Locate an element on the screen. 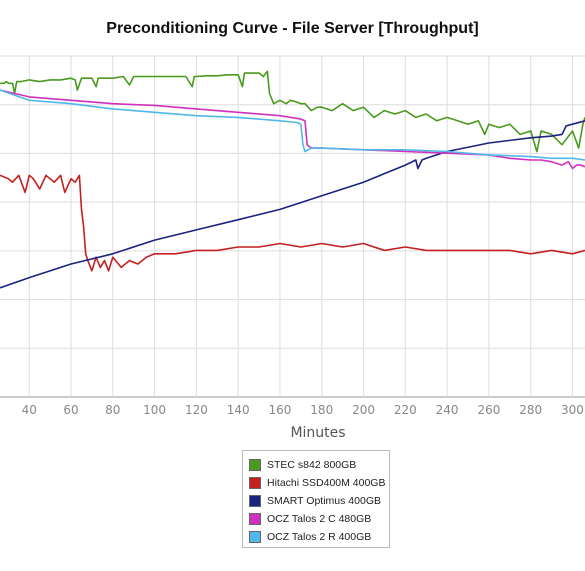  x-tick-label: 180 is located at coordinates (321, 410).